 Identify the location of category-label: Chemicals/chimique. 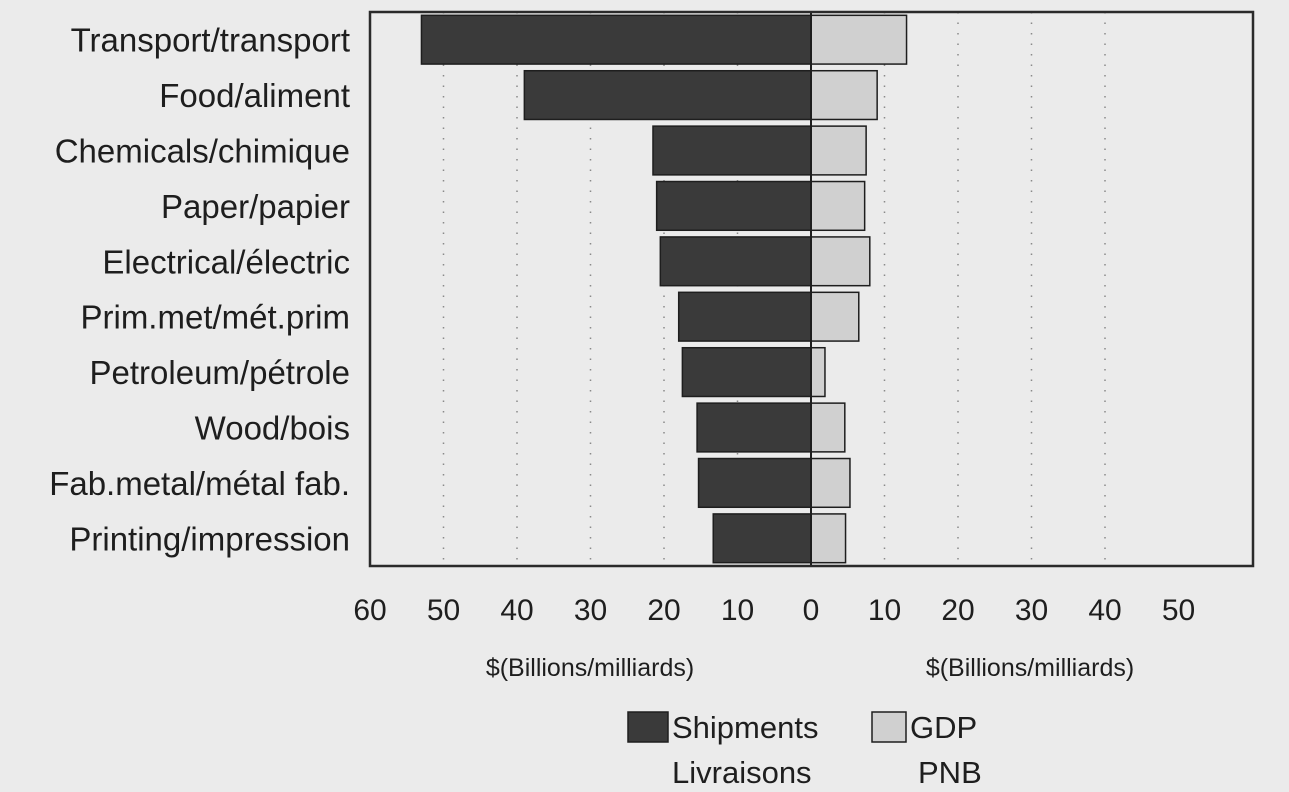
(202, 151).